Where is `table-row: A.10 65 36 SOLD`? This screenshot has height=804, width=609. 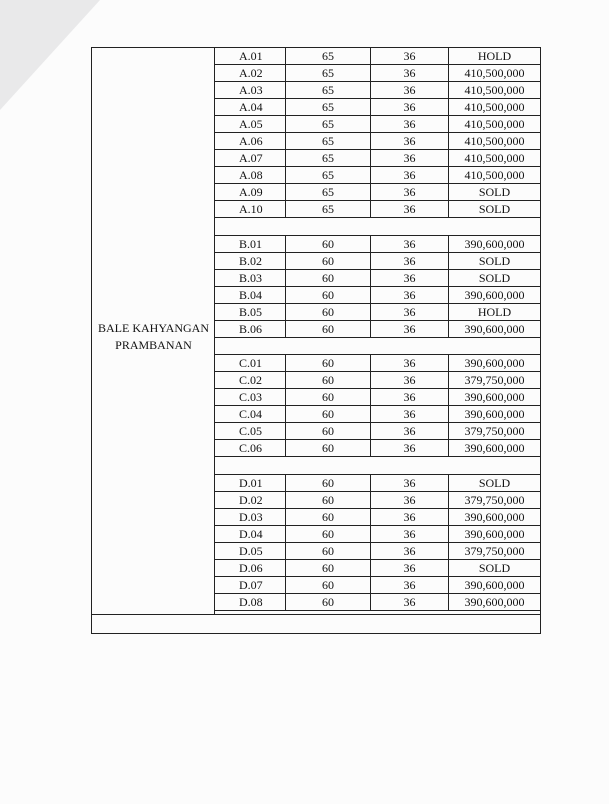 table-row: A.10 65 36 SOLD is located at coordinates (377, 209).